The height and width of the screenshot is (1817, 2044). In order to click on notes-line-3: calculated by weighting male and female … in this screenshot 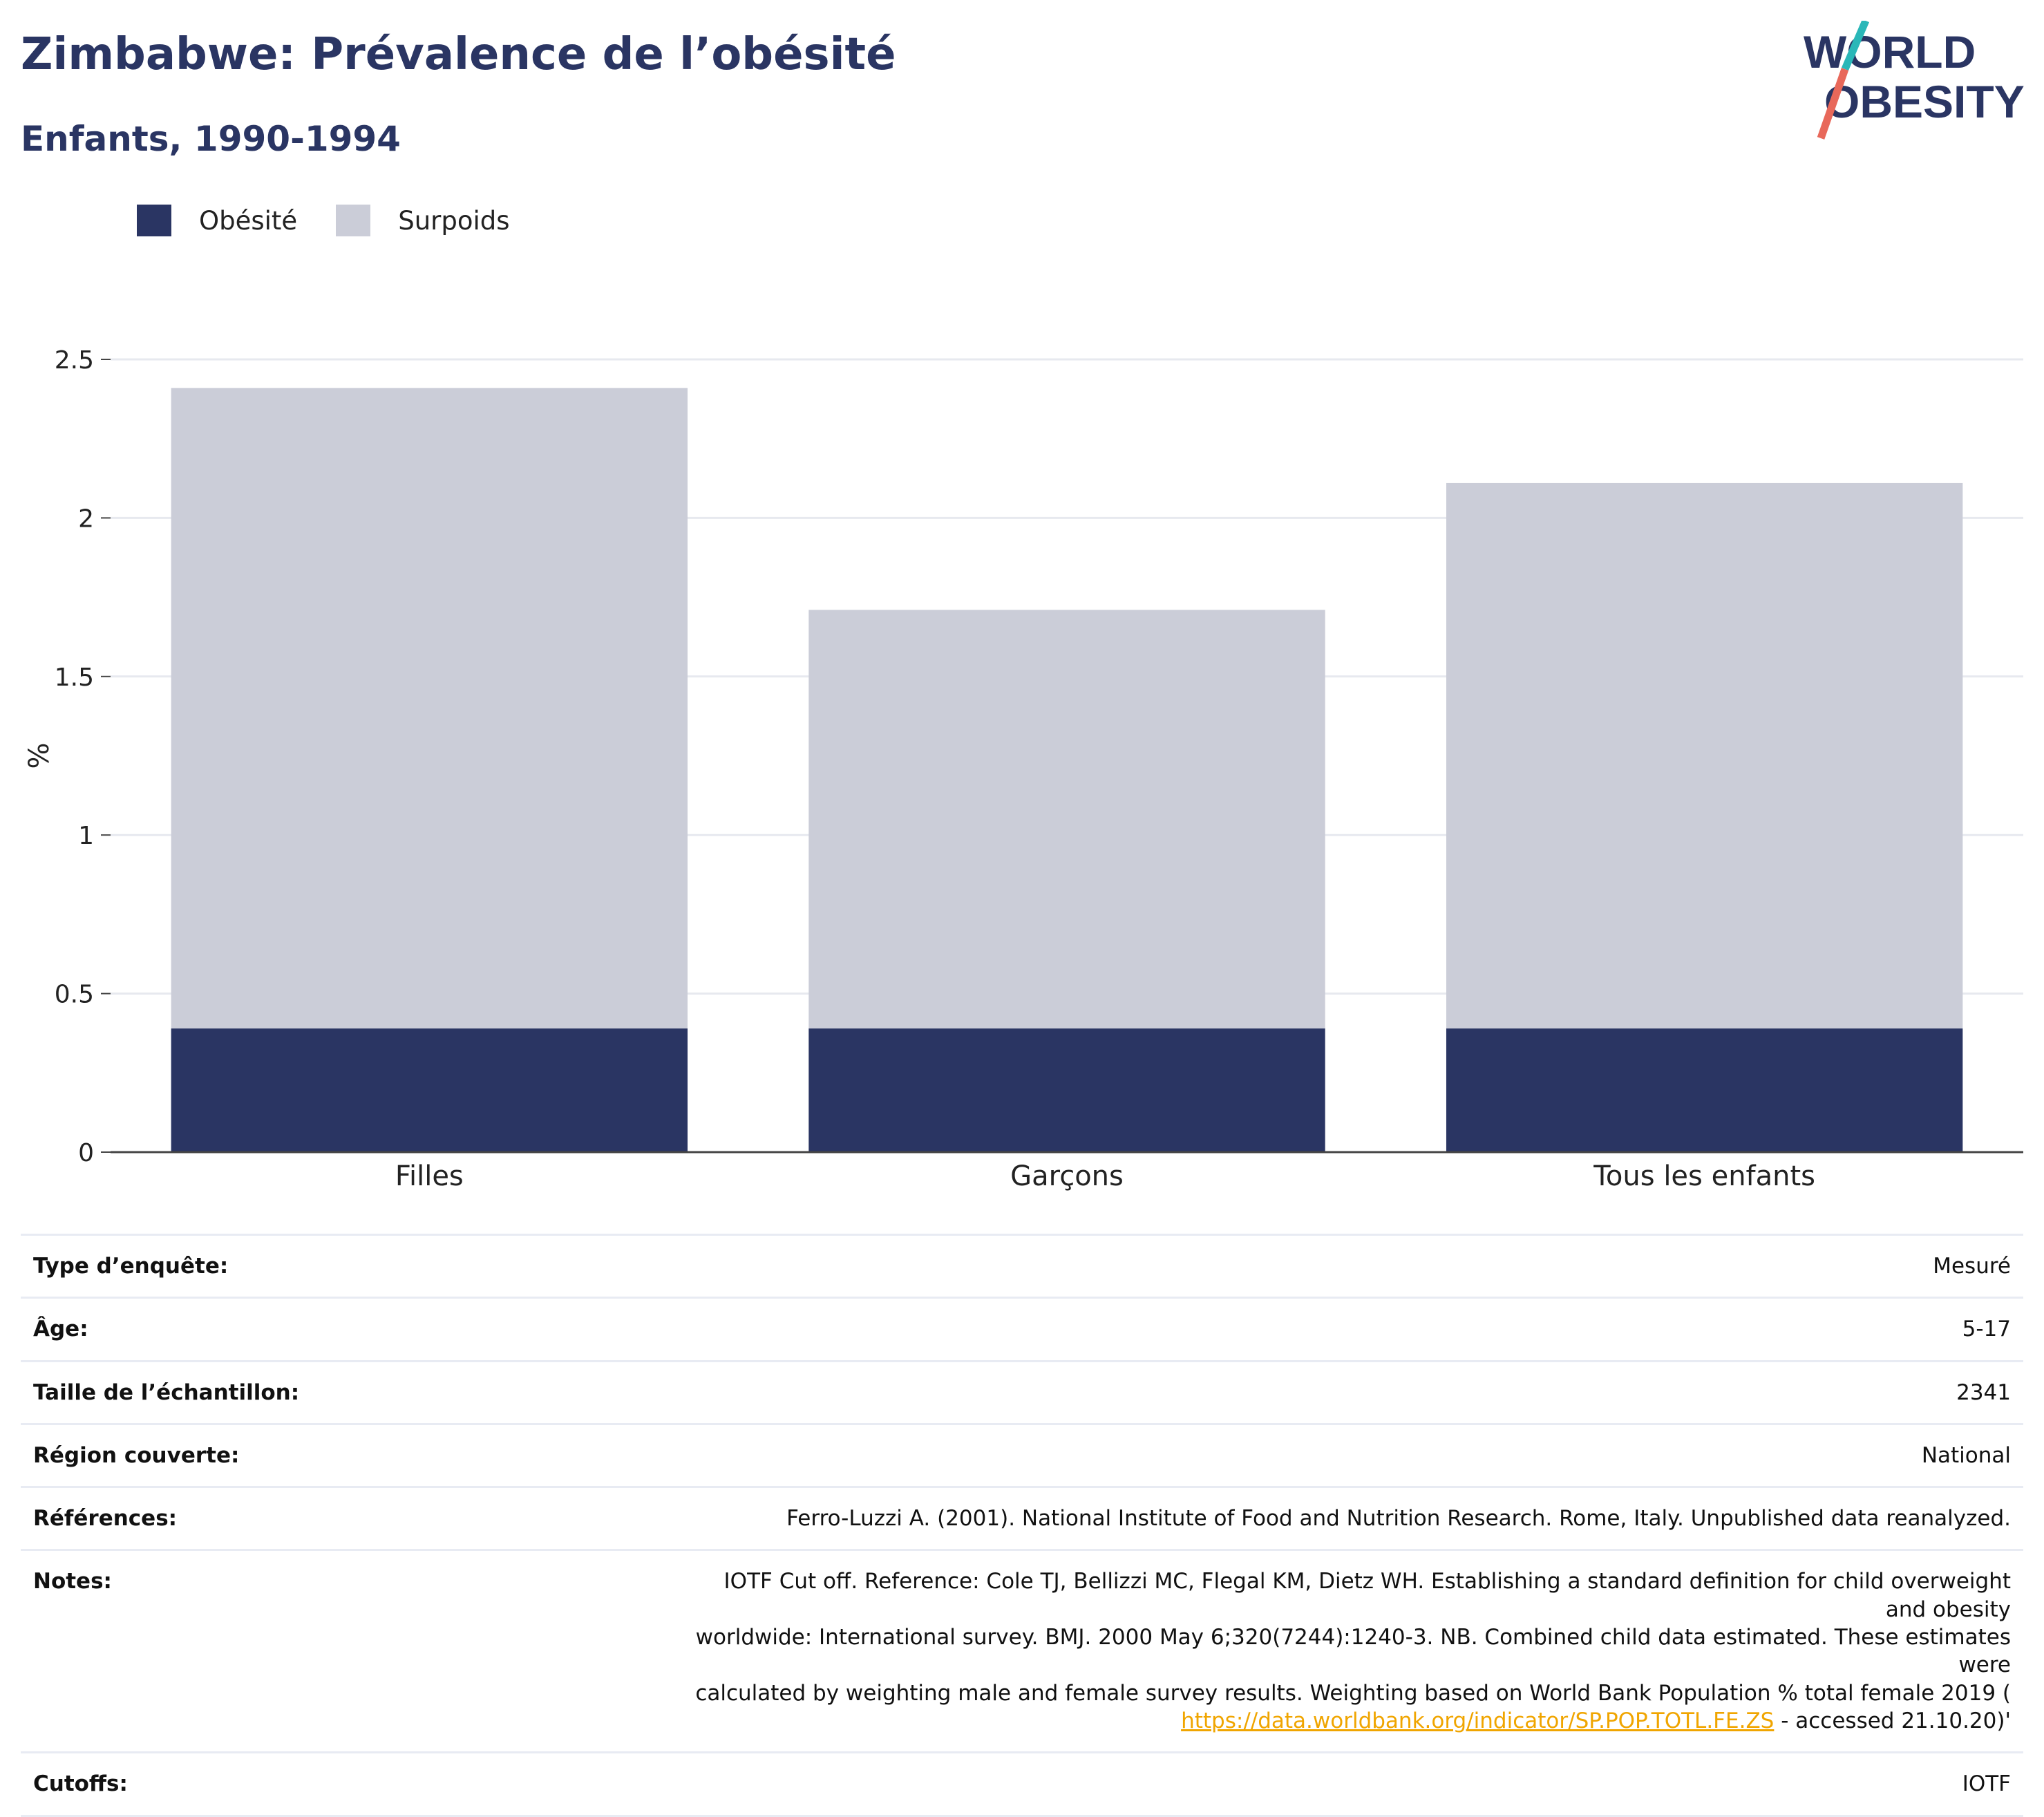, I will do `click(1353, 1693)`.